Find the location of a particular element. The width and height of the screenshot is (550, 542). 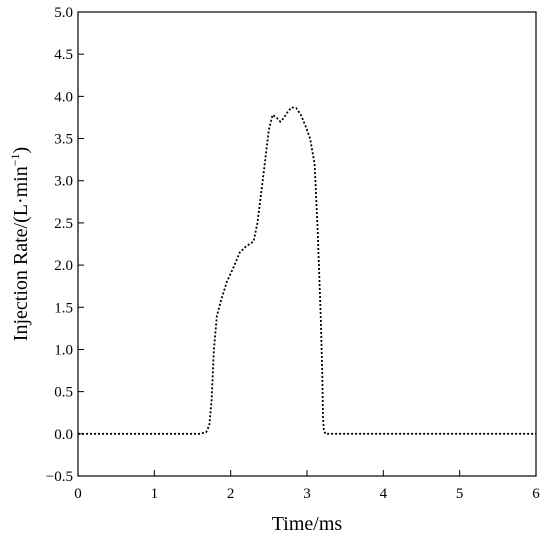

x-tick-label: 2 is located at coordinates (231, 494).